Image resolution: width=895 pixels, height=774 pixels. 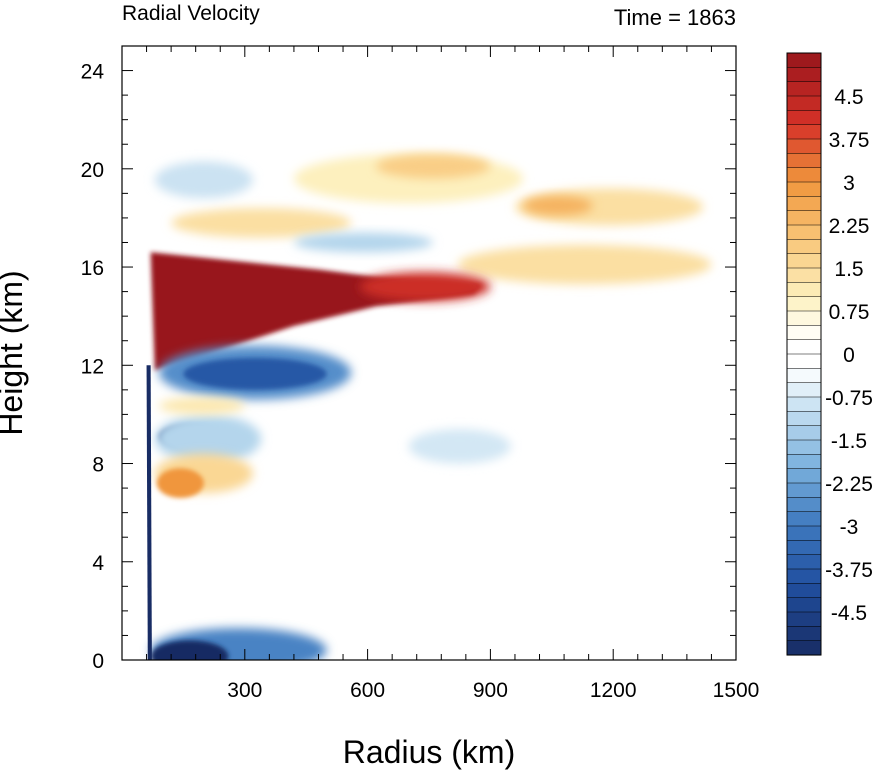 I want to click on weak-inflow, so click(x=459, y=446).